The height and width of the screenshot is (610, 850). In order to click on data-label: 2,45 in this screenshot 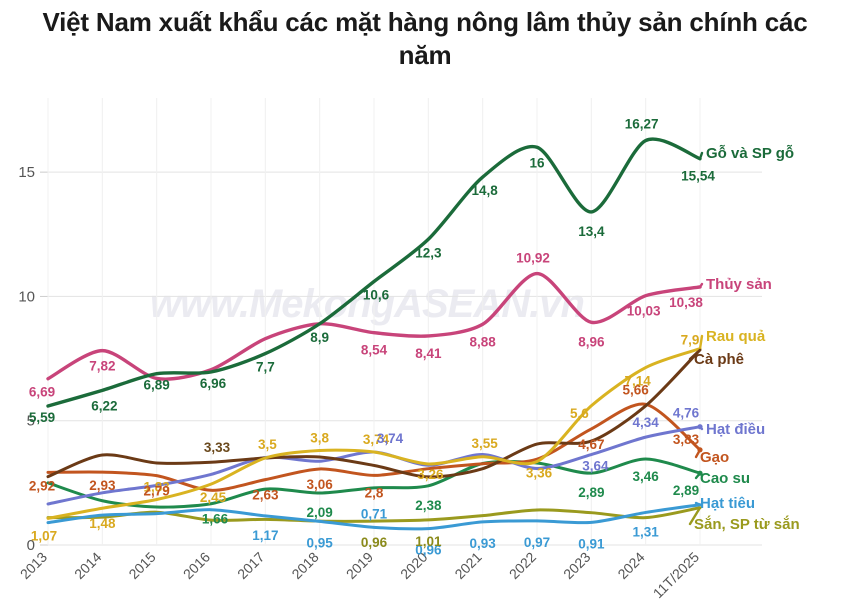, I will do `click(213, 497)`.